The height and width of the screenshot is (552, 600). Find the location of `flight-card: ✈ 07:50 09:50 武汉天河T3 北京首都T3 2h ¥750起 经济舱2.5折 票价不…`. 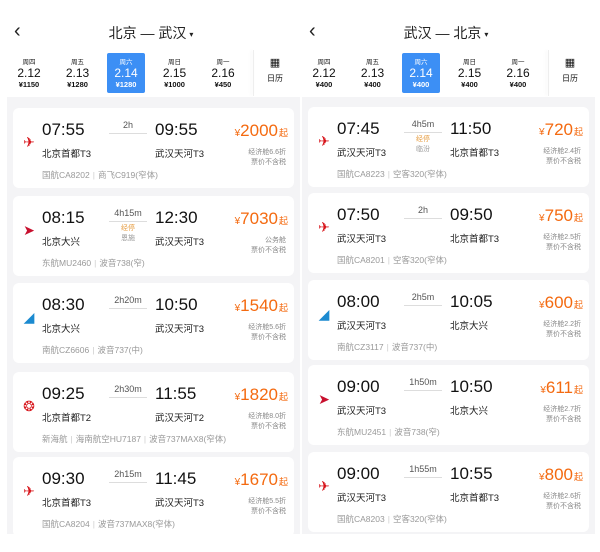

flight-card: ✈ 07:50 09:50 武汉天河T3 北京首都T3 2h ¥750起 经济舱2.5折 票价不… is located at coordinates (448, 233).